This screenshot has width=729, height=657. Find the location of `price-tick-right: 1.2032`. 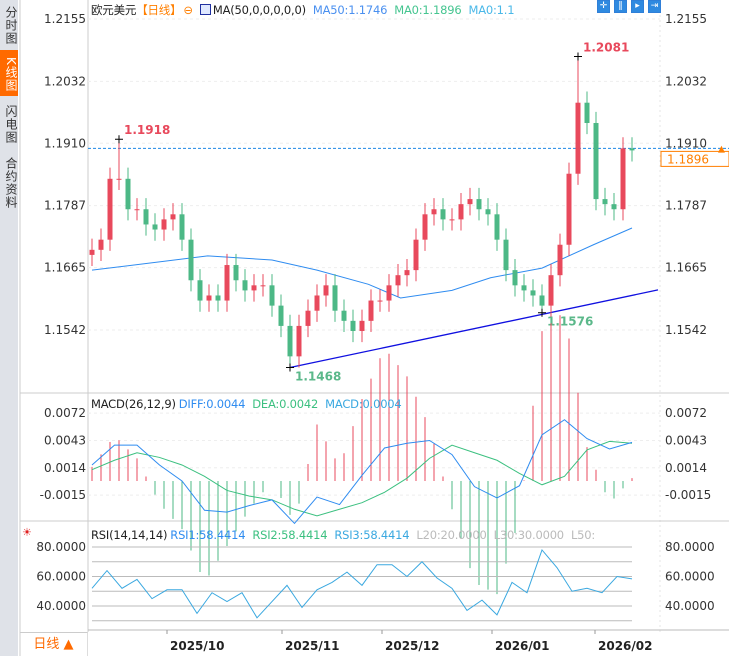

price-tick-right: 1.2032 is located at coordinates (686, 81).